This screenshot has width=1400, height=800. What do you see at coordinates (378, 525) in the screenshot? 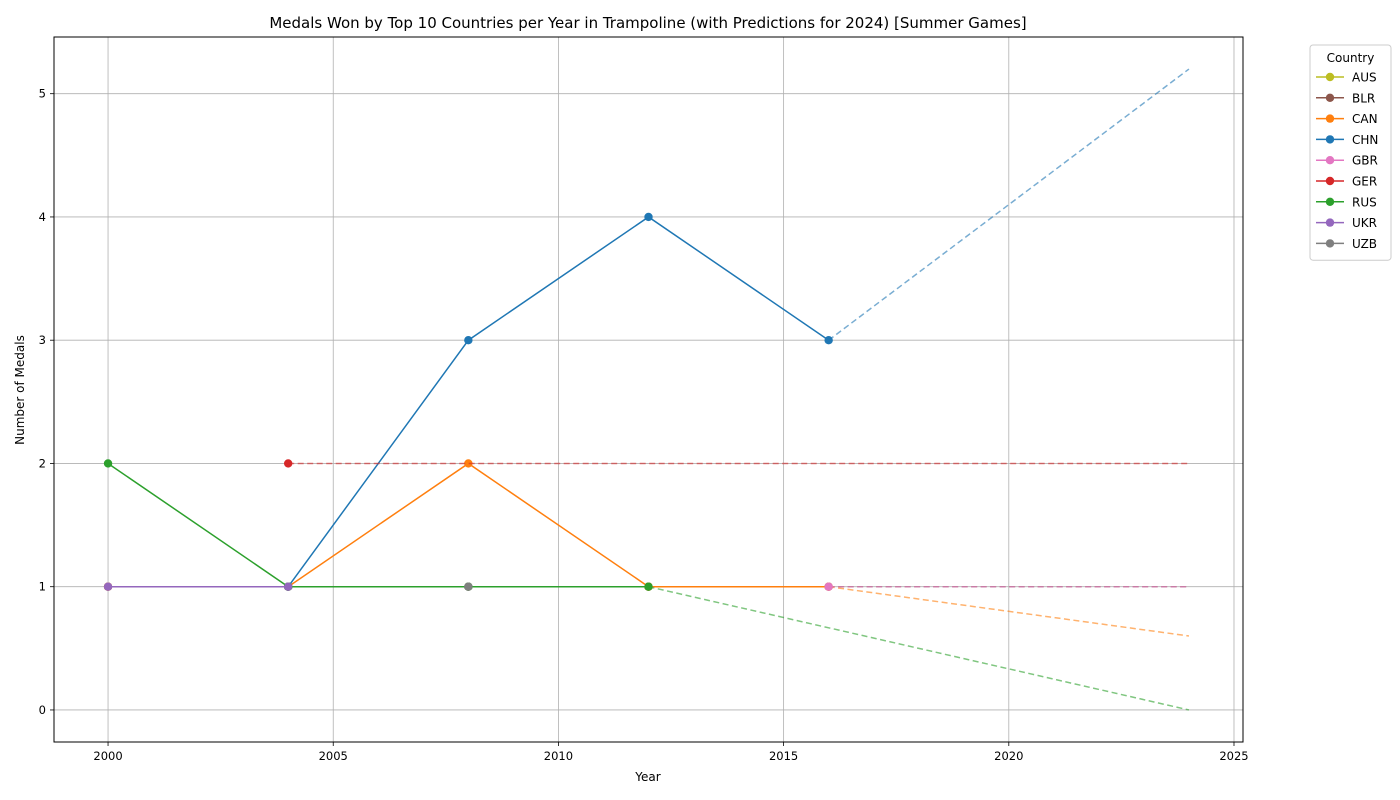
I see `series-line-rus` at bounding box center [378, 525].